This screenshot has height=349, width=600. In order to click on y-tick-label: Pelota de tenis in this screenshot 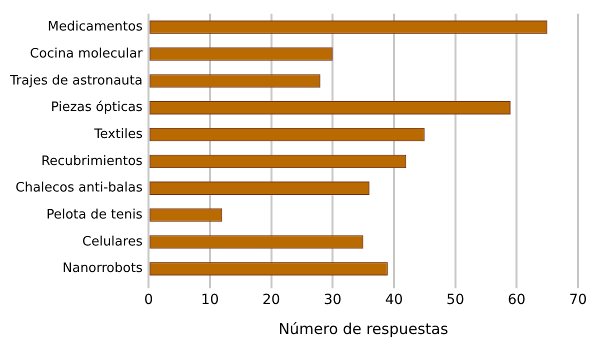, I will do `click(94, 214)`.